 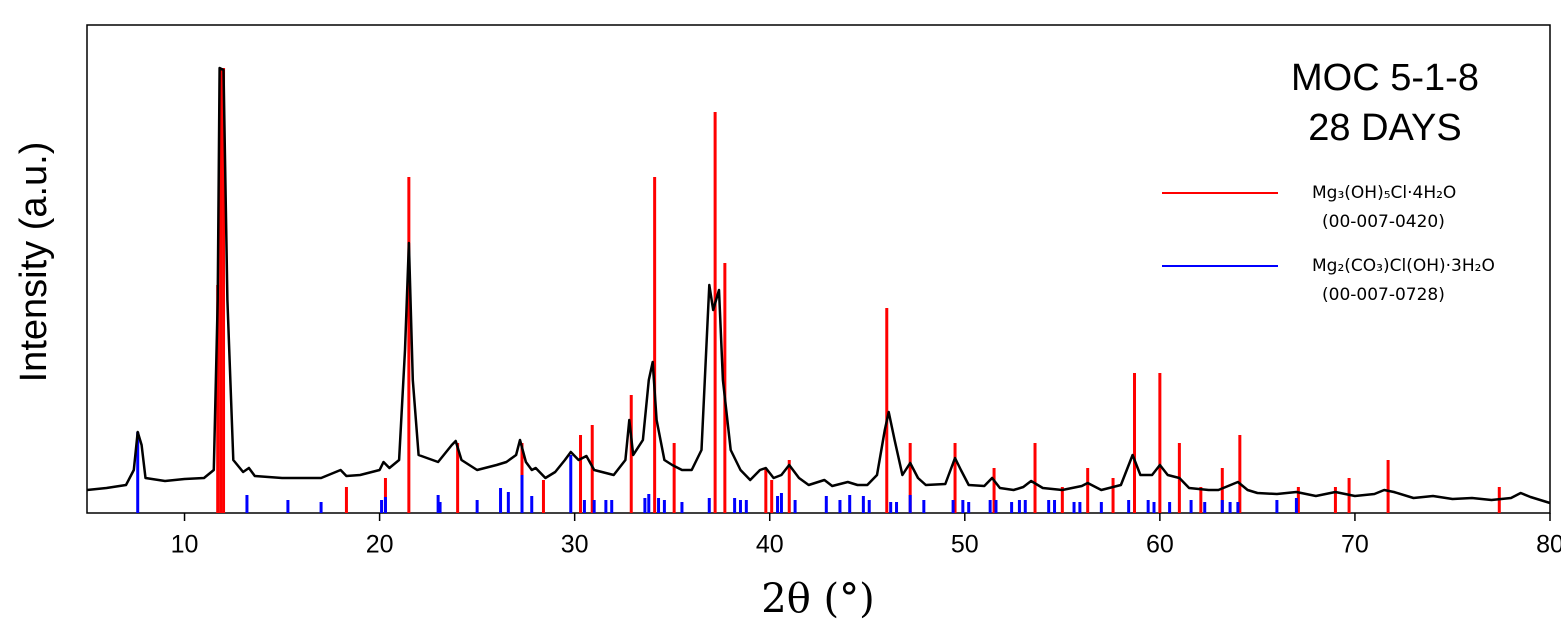 What do you see at coordinates (1355, 545) in the screenshot?
I see `x-tick-label: 70` at bounding box center [1355, 545].